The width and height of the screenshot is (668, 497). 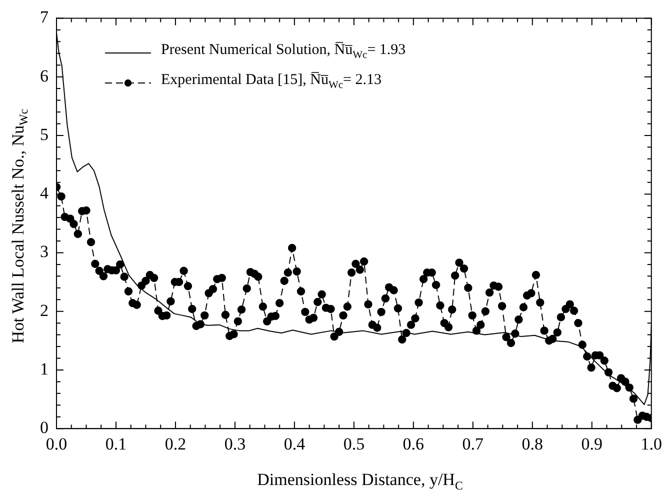 What do you see at coordinates (175, 444) in the screenshot?
I see `x-tick-label: 0.2` at bounding box center [175, 444].